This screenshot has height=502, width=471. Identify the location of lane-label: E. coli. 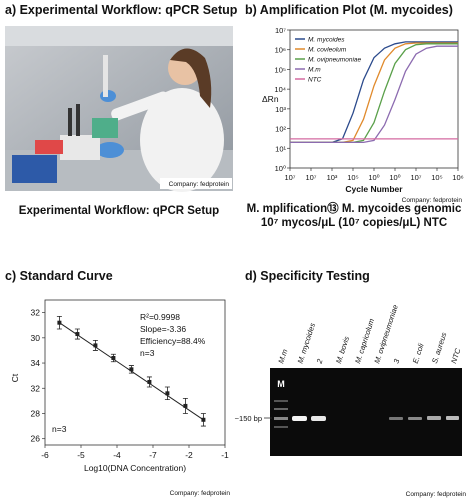
(418, 353).